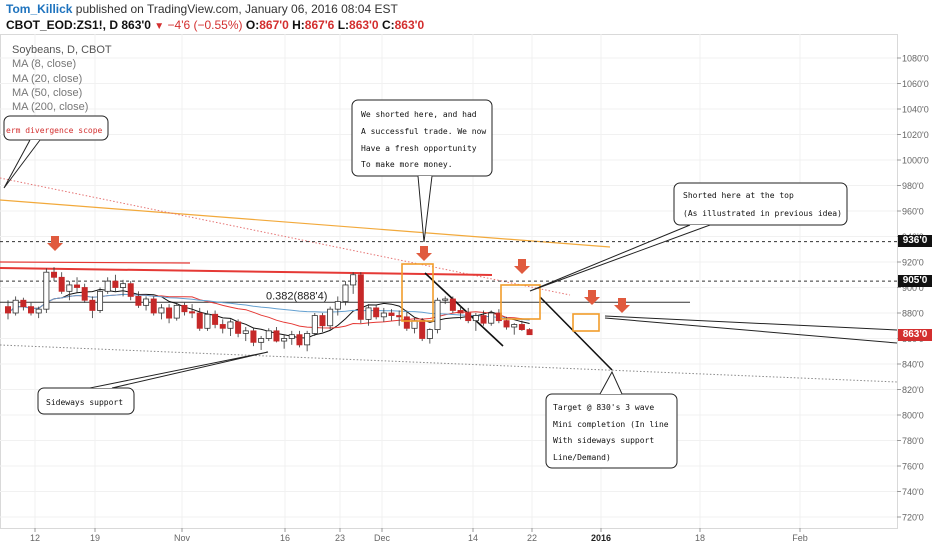 The image size is (932, 550). Describe the element at coordinates (449, 363) in the screenshot. I see `sideways-support-line` at that location.